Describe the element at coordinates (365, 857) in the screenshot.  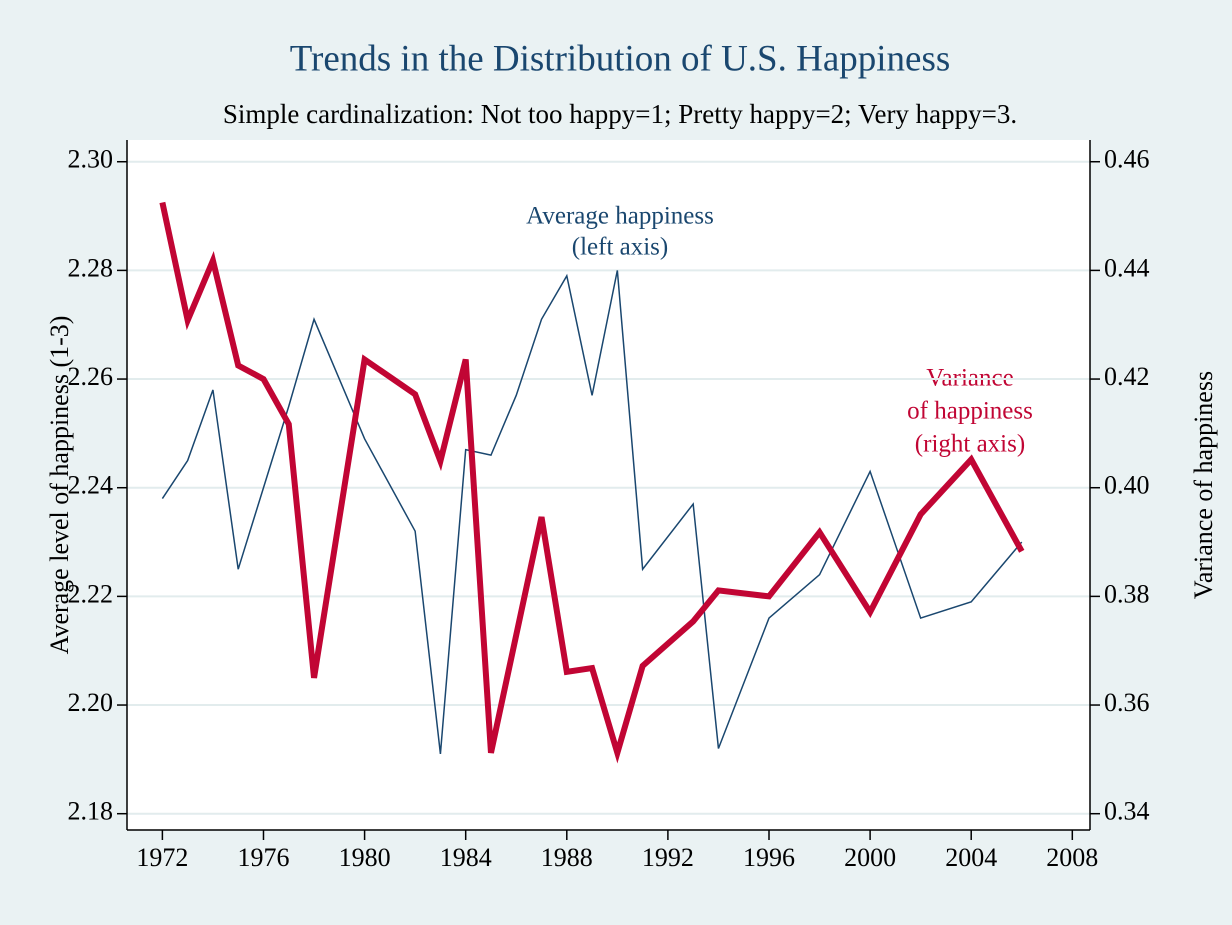
I see `x-tick-label: 1980` at that location.